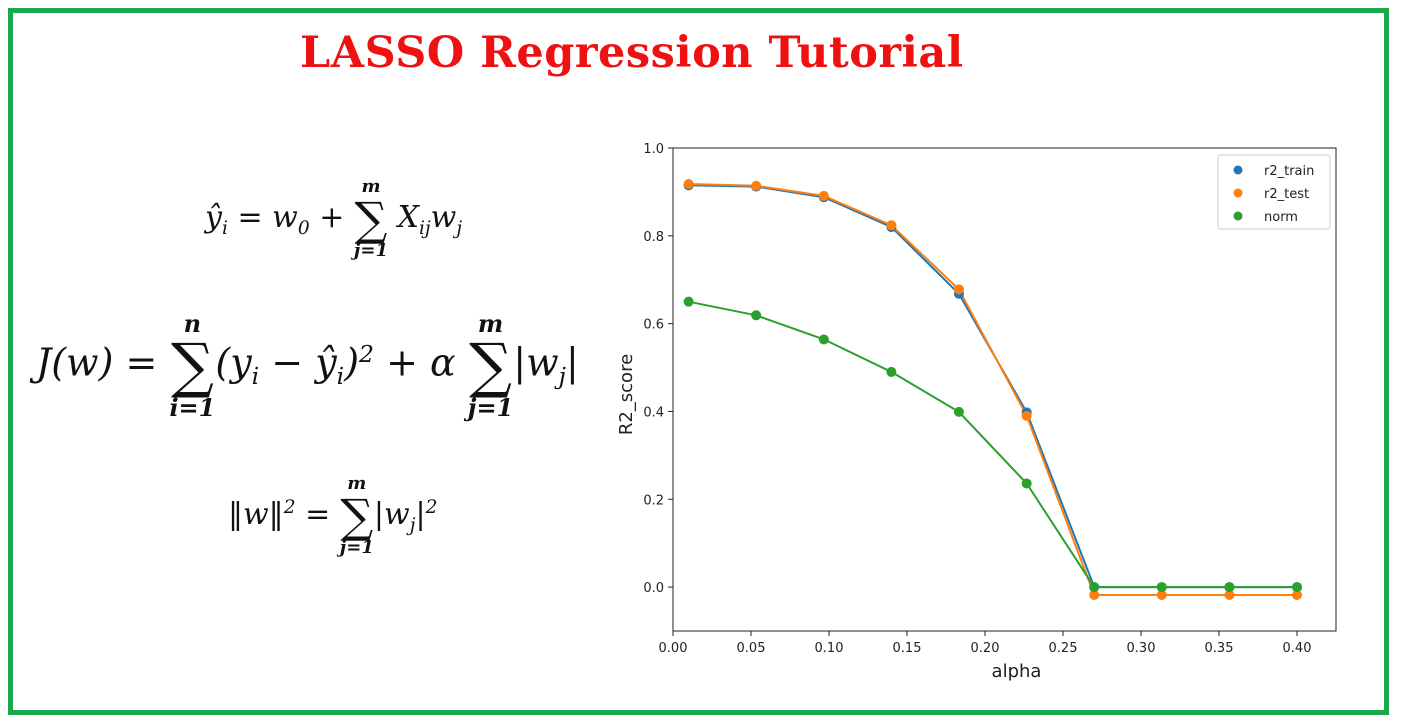  I want to click on legend-label: r2_train, so click(1289, 171).